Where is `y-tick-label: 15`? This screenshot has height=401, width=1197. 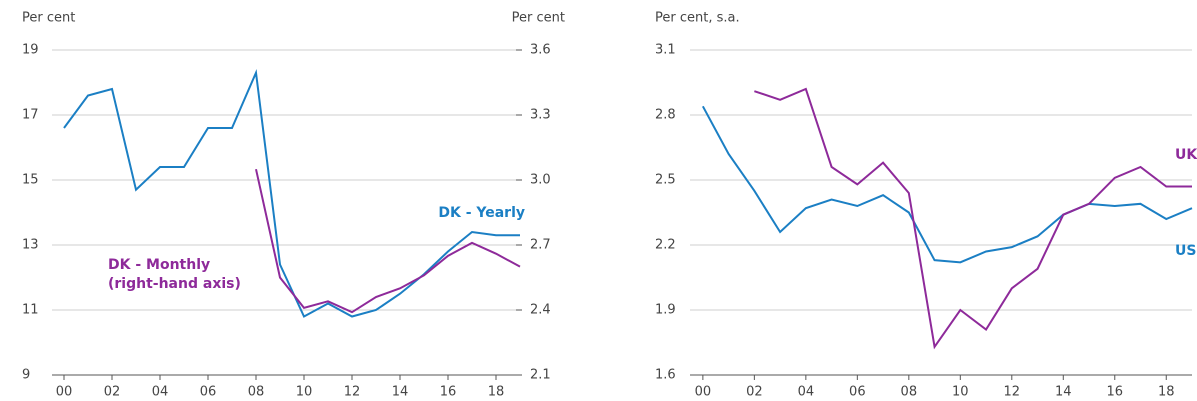 y-tick-label: 15 is located at coordinates (30, 180).